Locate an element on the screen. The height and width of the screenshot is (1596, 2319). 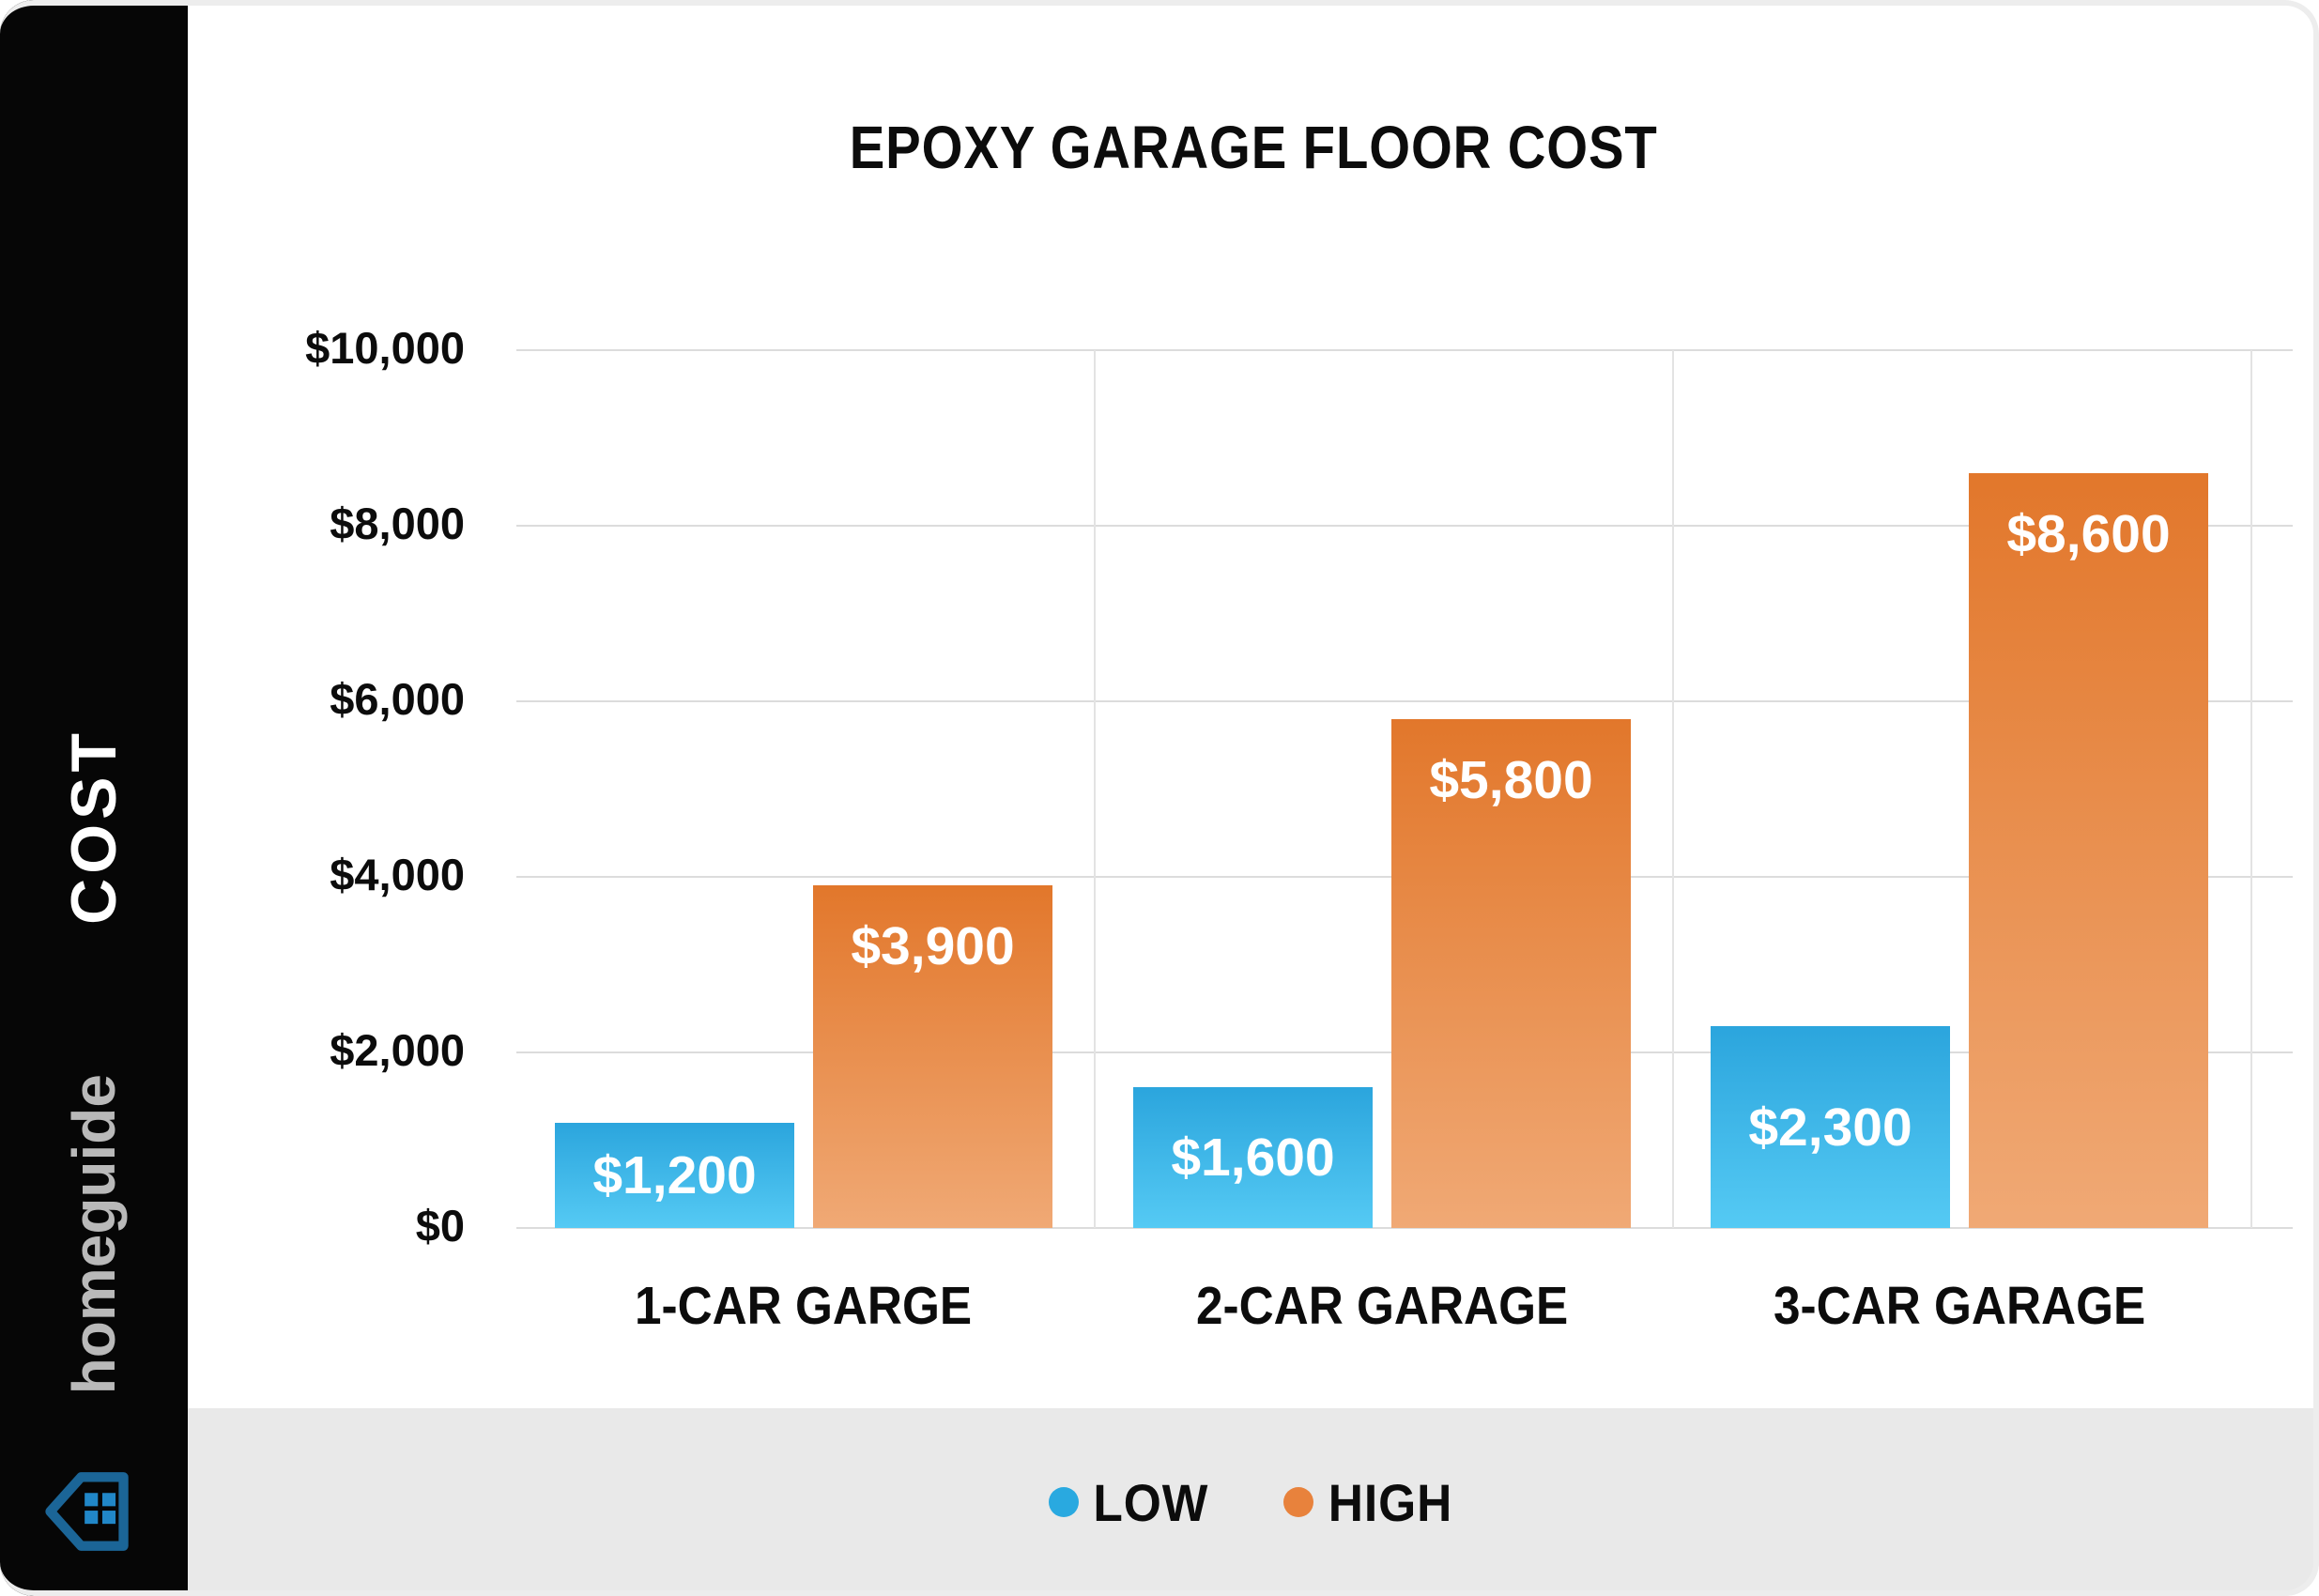
chart-title-text: EPOXY GARAGE FLOOR COST is located at coordinates (1253, 148).